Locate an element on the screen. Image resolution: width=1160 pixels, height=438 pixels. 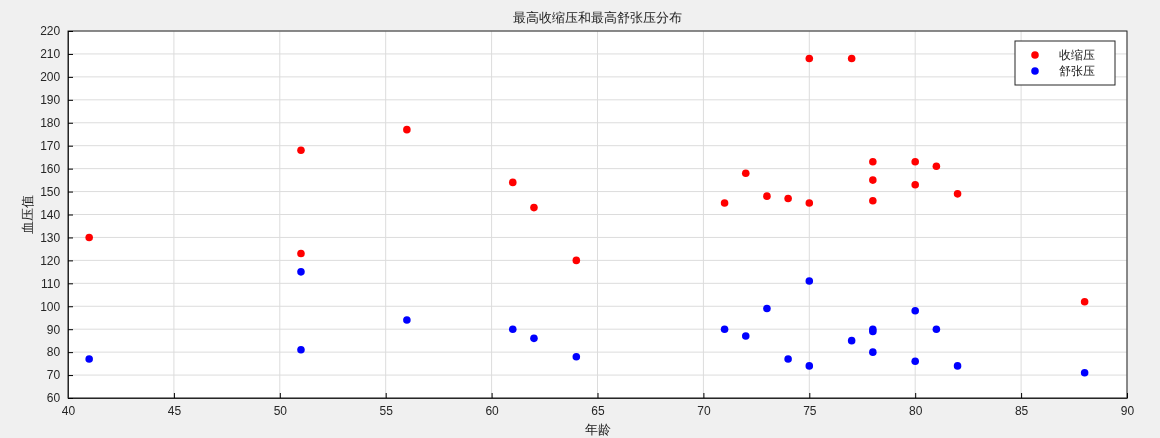
y-tick-label: 110 is located at coordinates (51, 283).